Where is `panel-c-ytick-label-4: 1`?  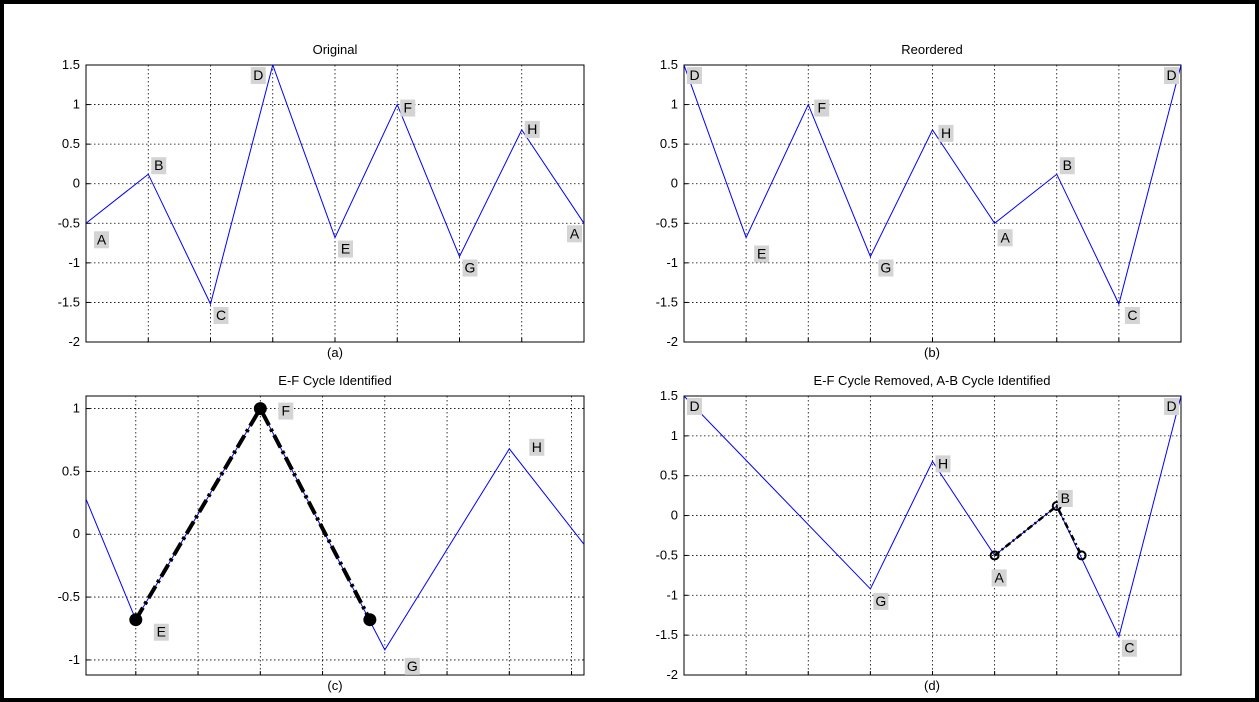 panel-c-ytick-label-4: 1 is located at coordinates (76, 408).